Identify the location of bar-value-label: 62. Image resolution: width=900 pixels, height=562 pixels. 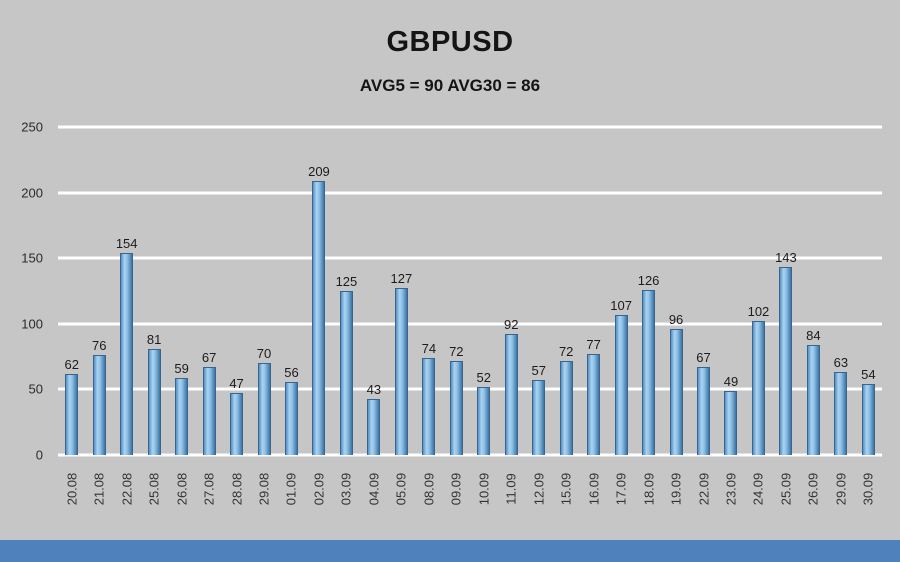
(71, 364).